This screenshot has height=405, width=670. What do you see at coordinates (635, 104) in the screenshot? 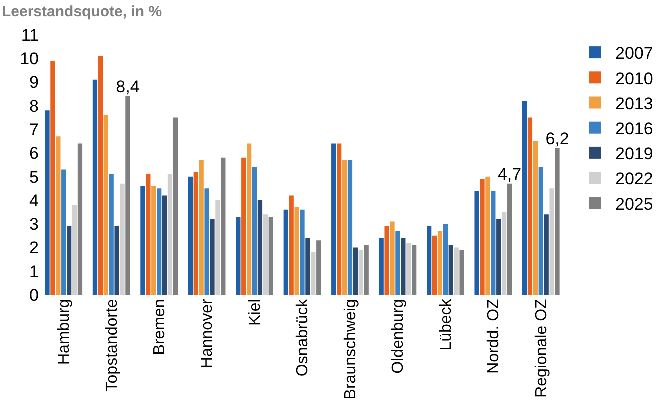
I see `legend-label: 2013` at bounding box center [635, 104].